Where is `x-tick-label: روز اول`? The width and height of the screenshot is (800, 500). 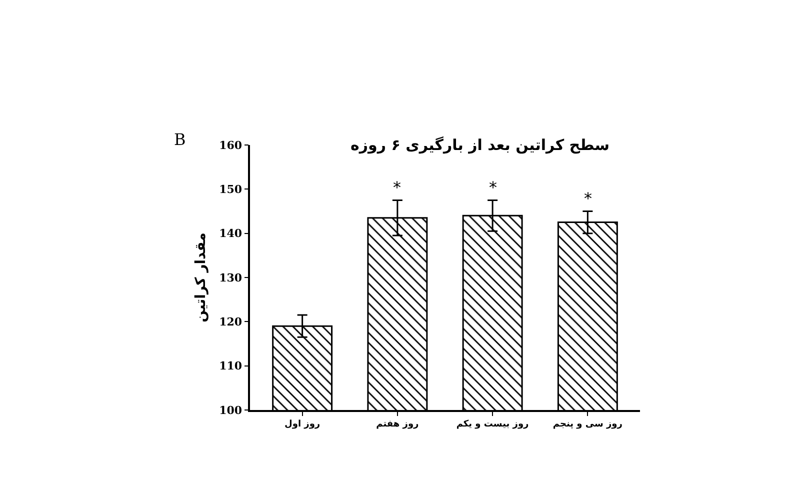
x-tick-label: روز اول is located at coordinates (302, 425).